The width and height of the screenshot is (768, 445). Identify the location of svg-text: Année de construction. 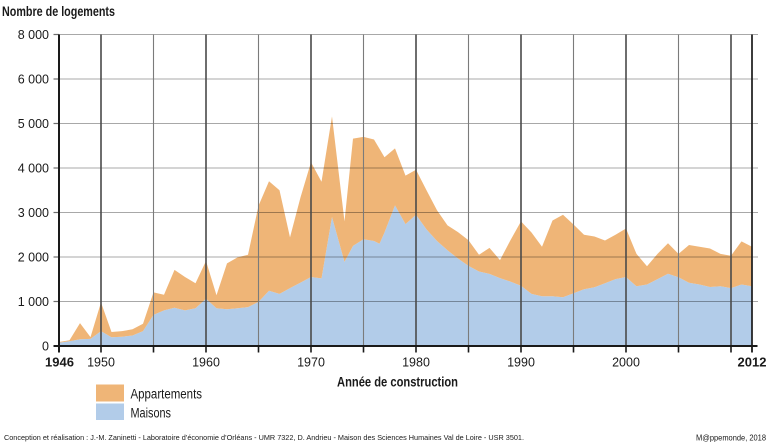
(397, 381).